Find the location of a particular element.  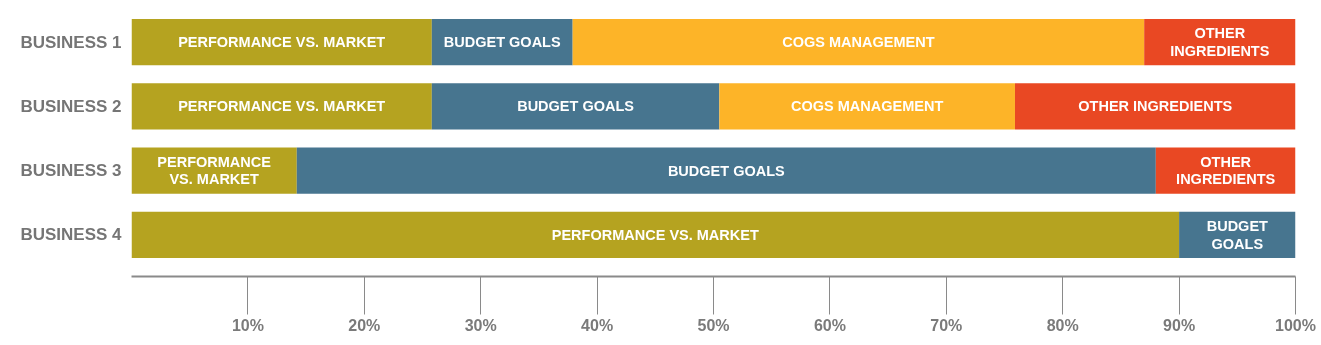

x-tick-label: 80% is located at coordinates (1062, 325).